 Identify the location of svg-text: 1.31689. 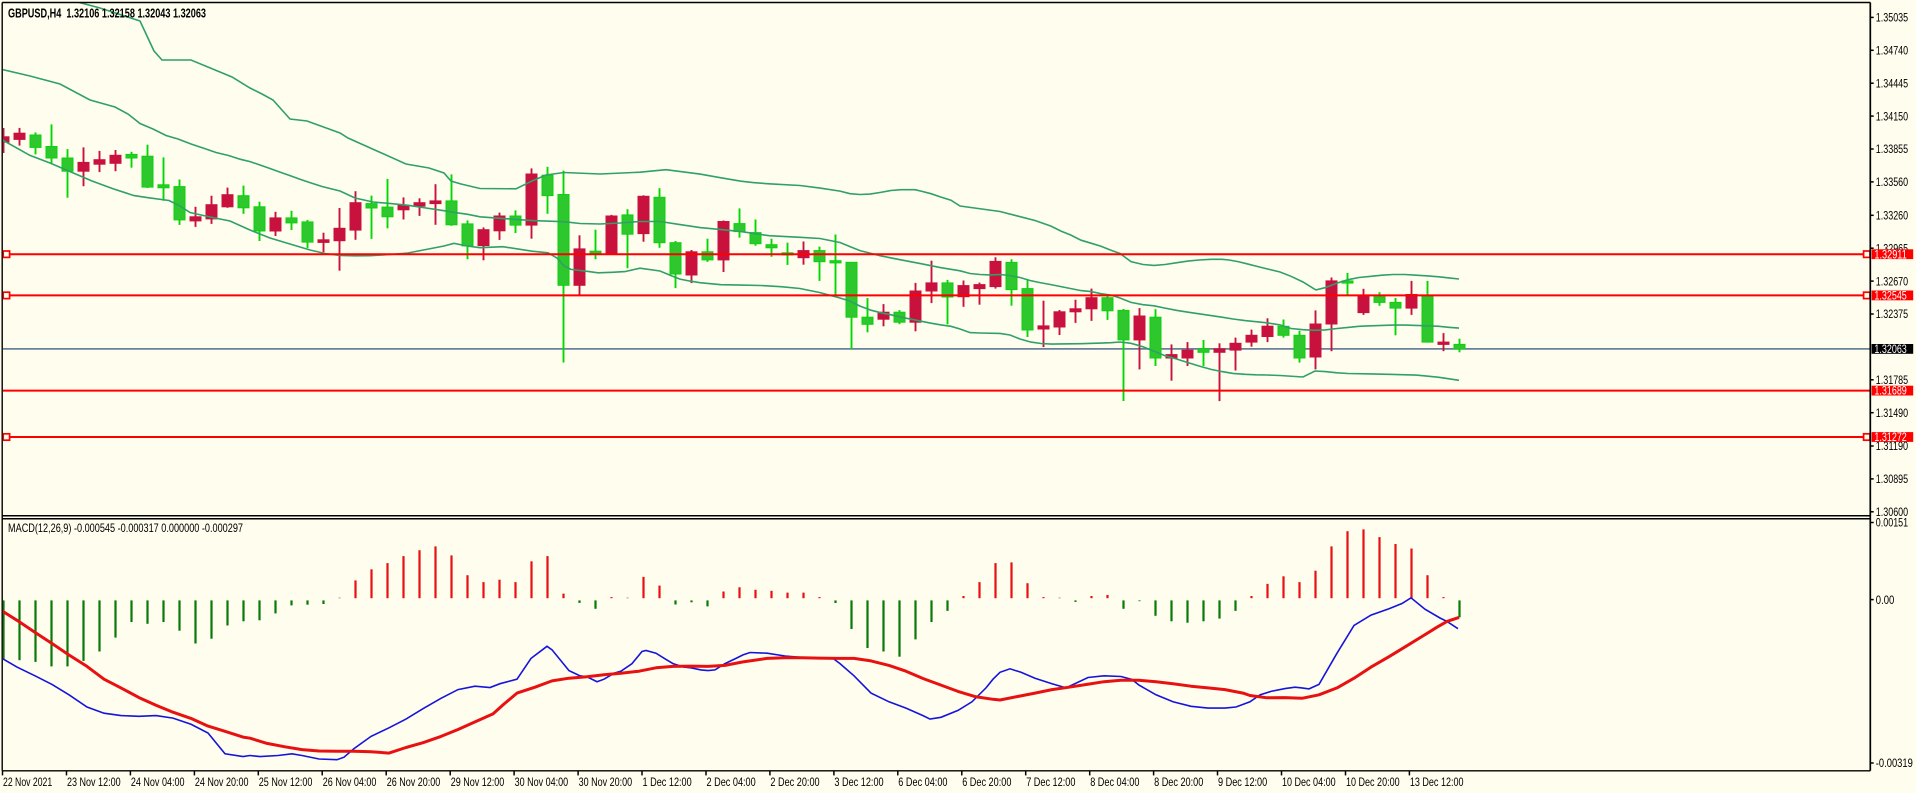
(1890, 391).